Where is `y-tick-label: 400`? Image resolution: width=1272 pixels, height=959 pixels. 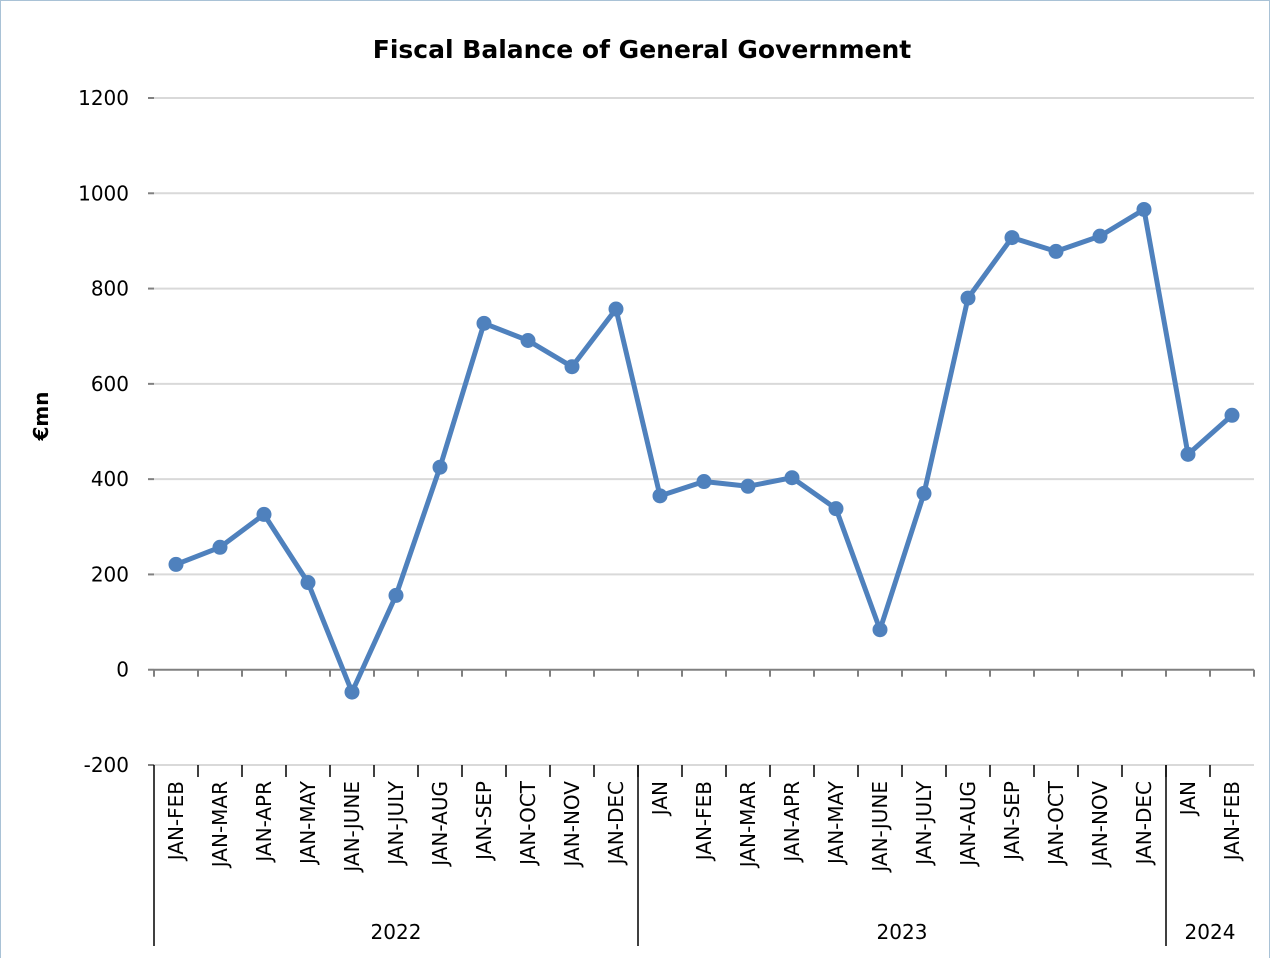 y-tick-label: 400 is located at coordinates (110, 479).